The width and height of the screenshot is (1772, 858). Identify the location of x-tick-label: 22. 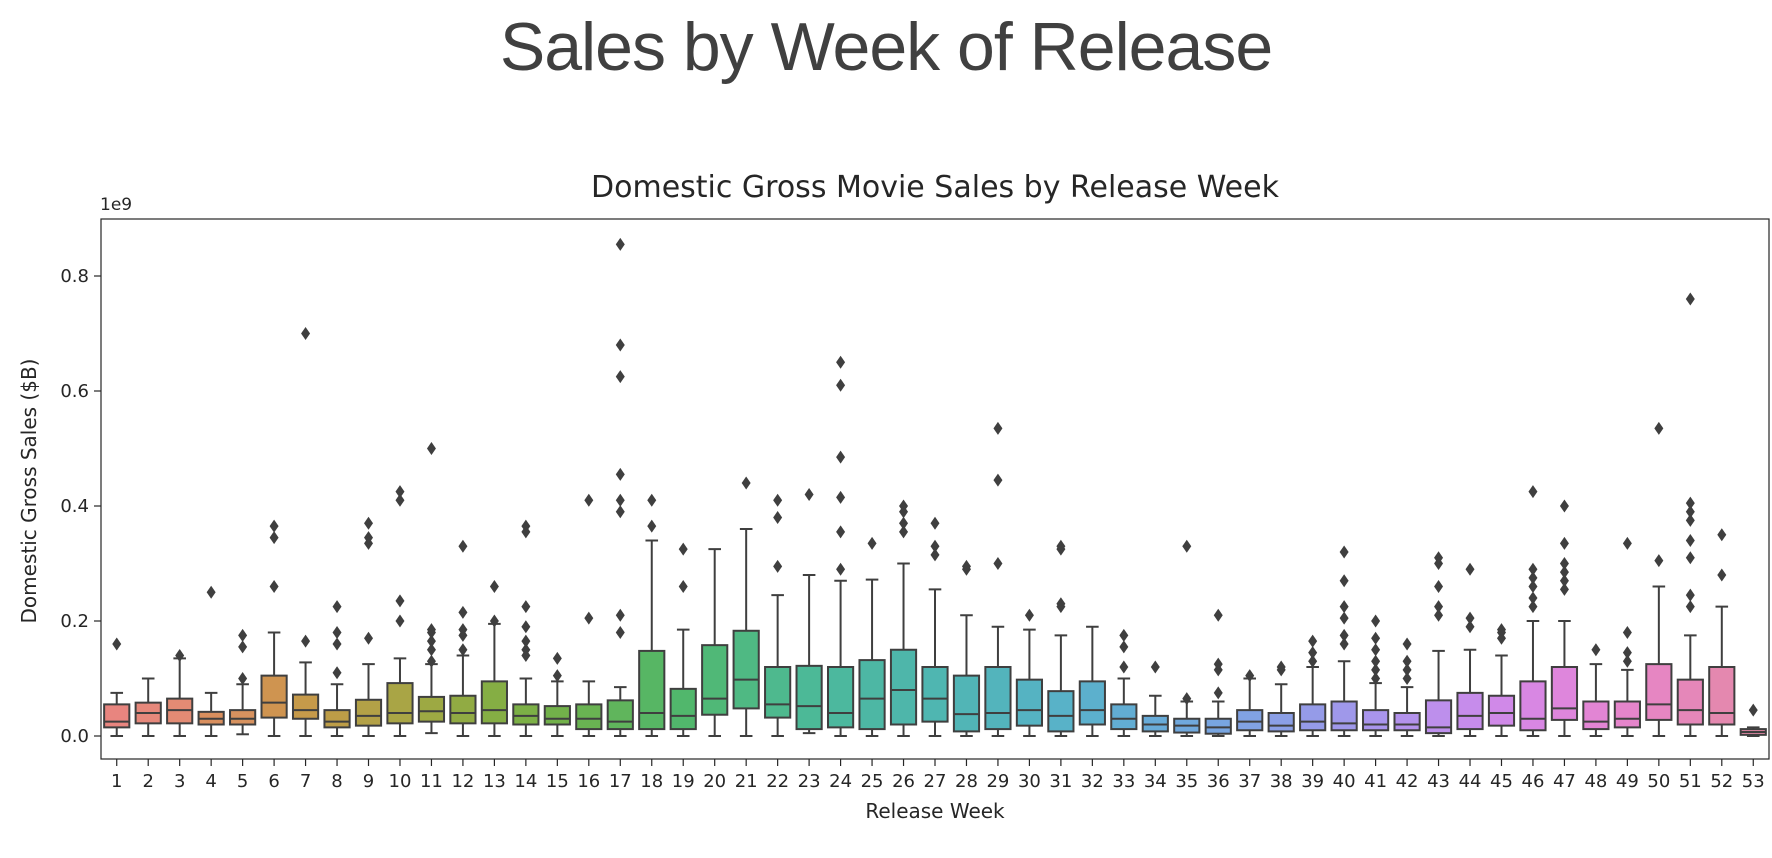
(777, 781).